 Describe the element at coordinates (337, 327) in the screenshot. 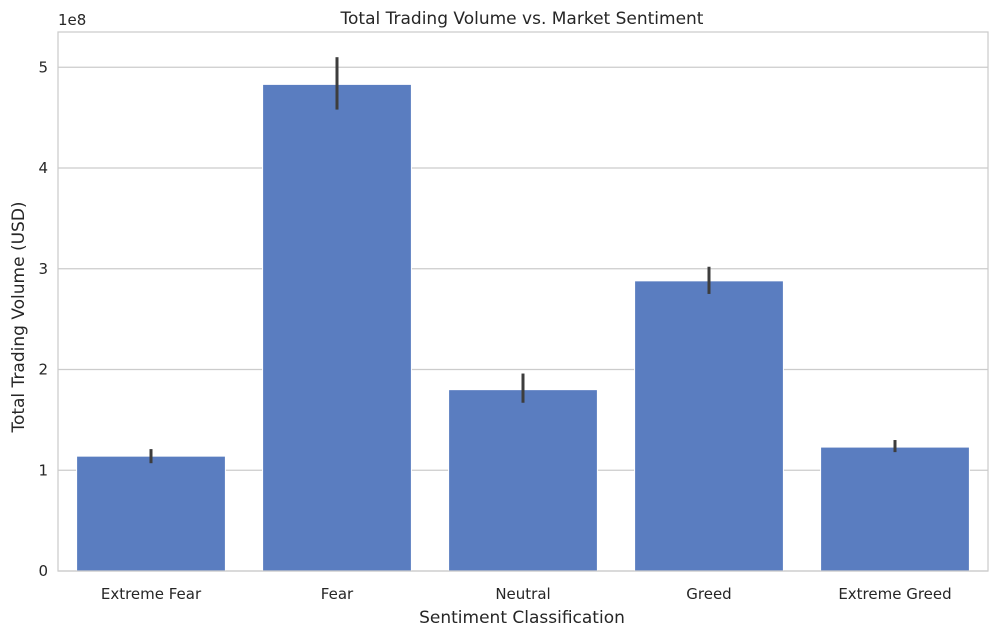

I see `bar-fear` at that location.